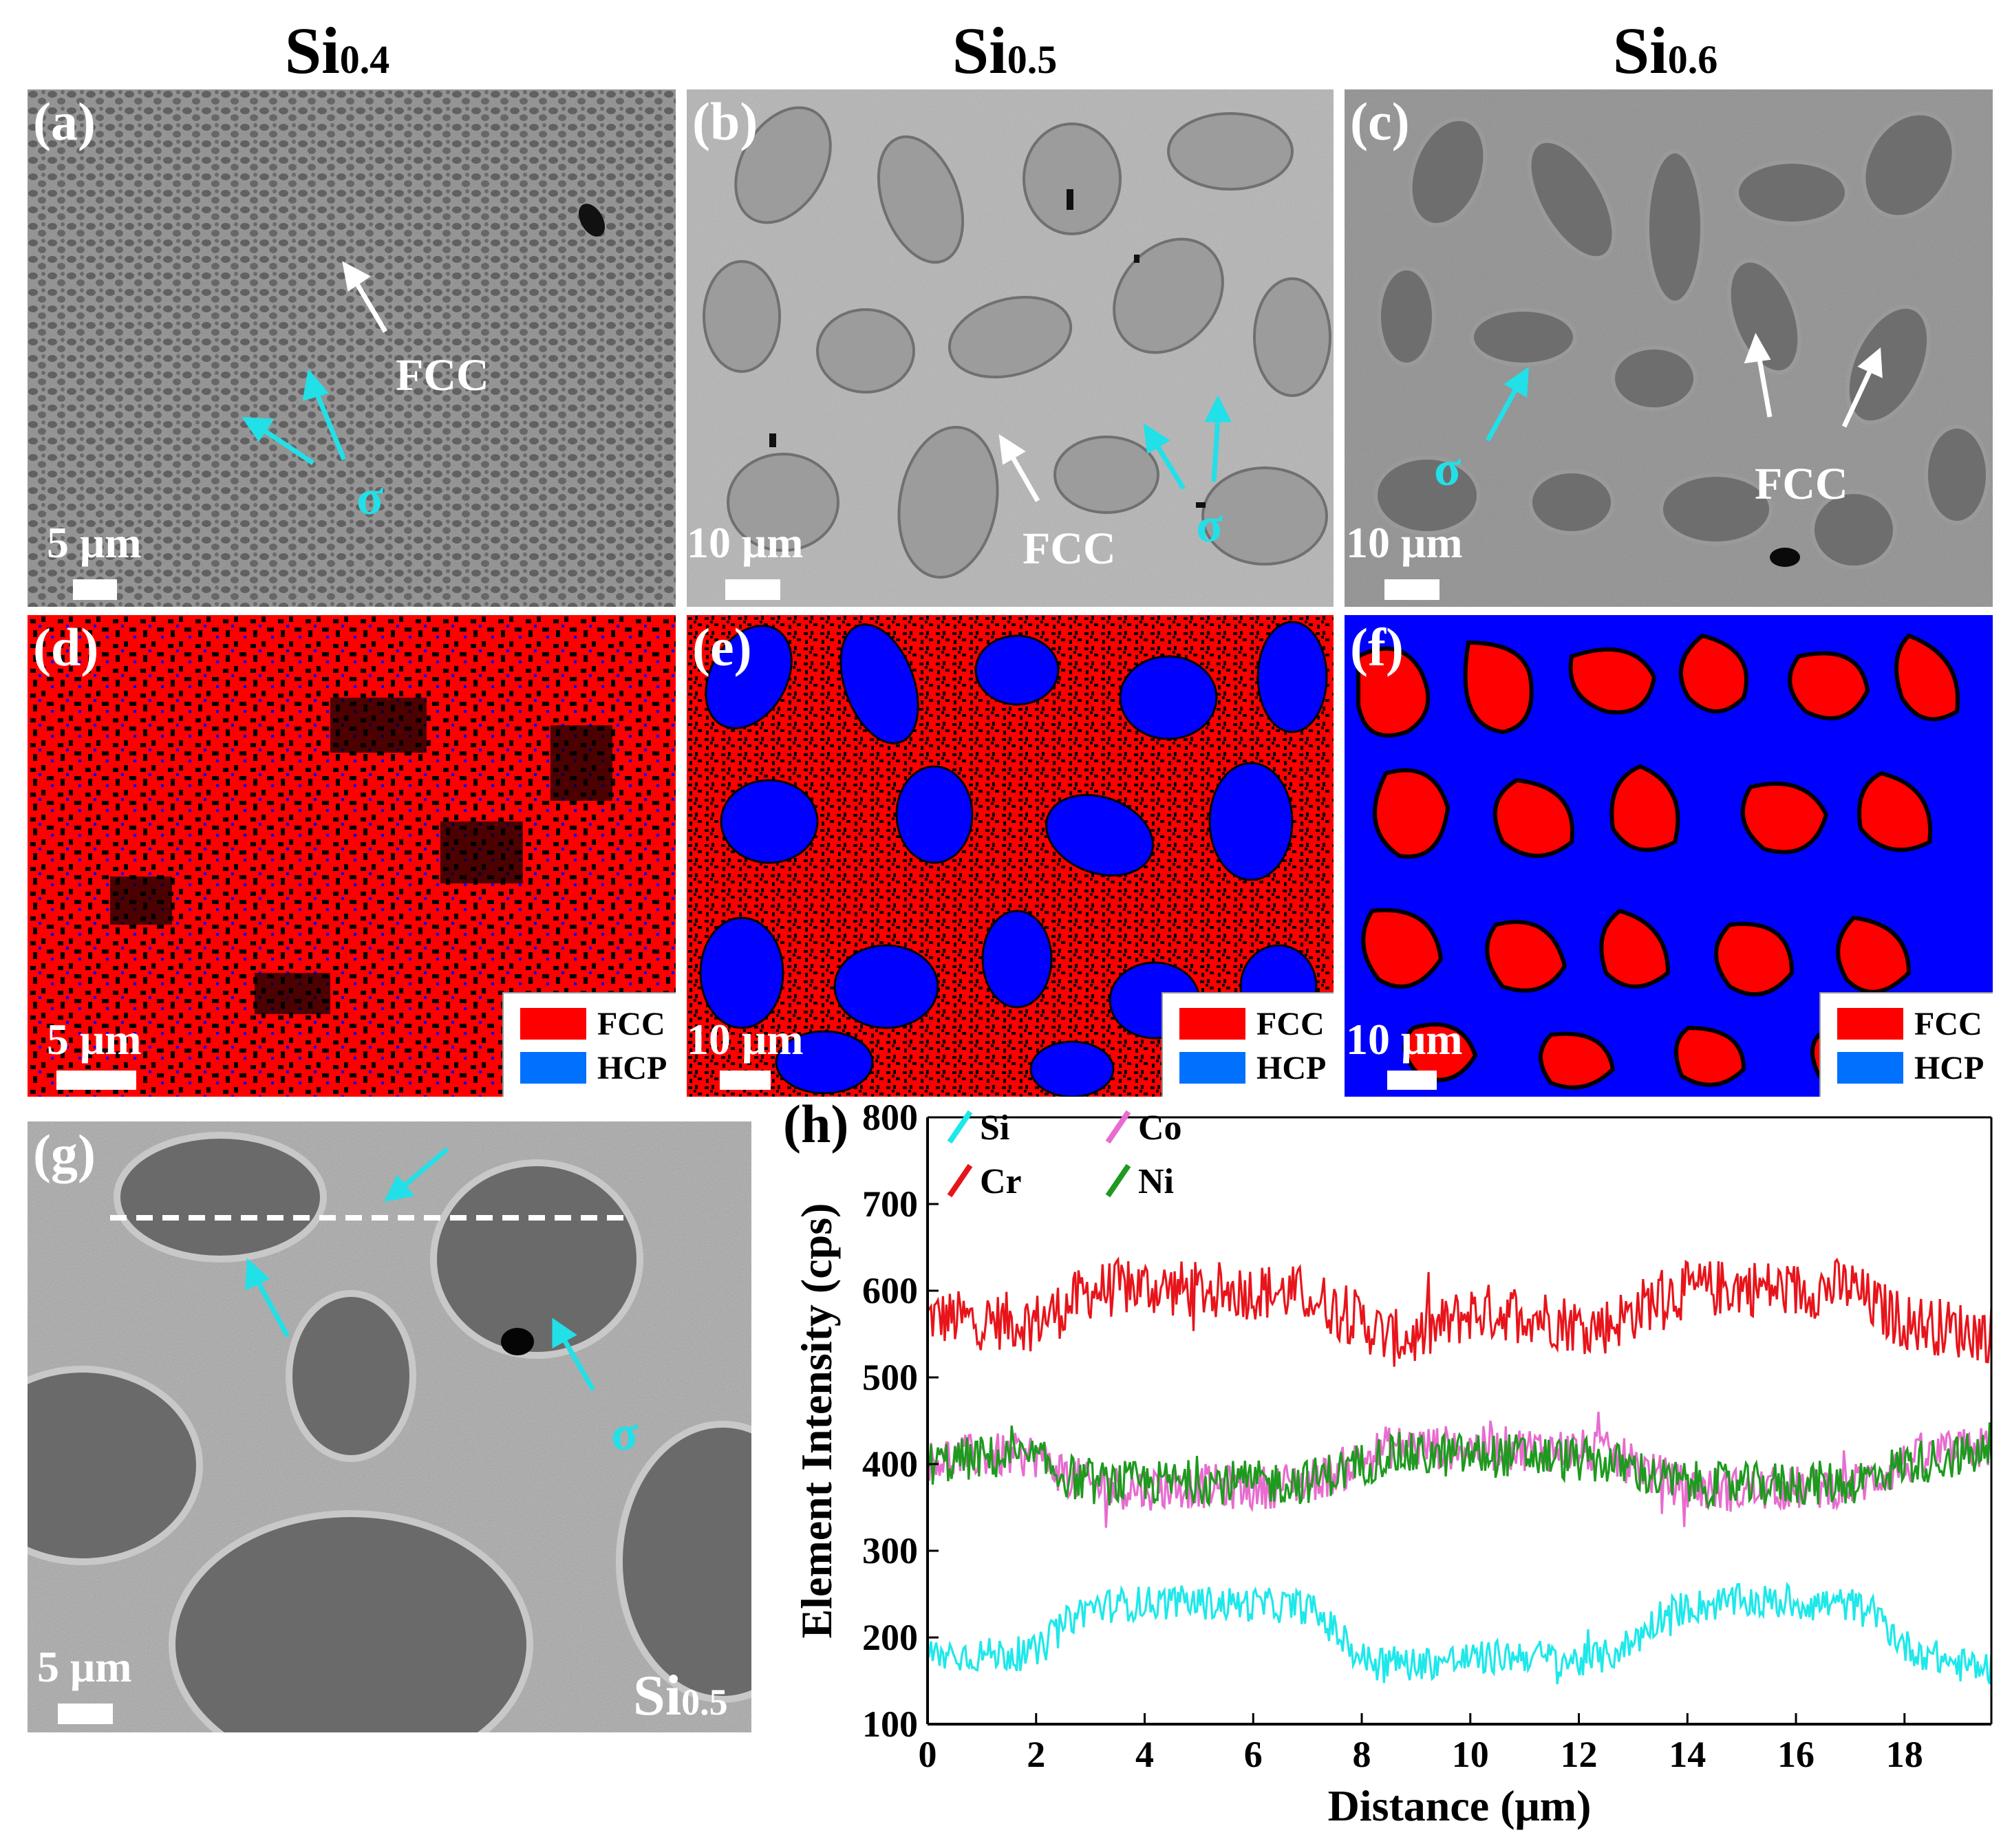 This screenshot has height=1848, width=2012. What do you see at coordinates (1669, 856) in the screenshot?
I see `panel-f-phase-map: (f) 10 μm FCC HCP` at bounding box center [1669, 856].